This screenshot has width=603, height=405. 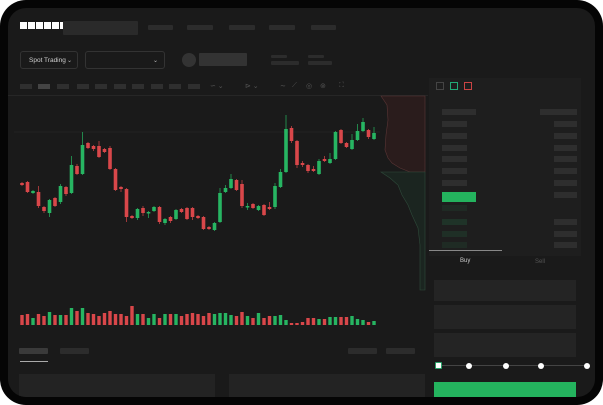 What do you see at coordinates (440, 86) in the screenshot?
I see `book-both-icon` at bounding box center [440, 86].